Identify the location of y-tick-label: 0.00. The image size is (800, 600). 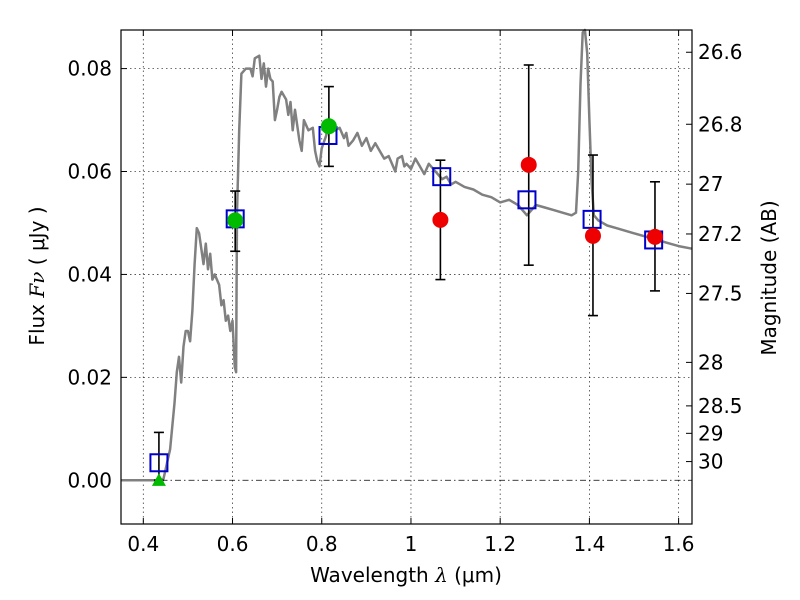
(89, 480).